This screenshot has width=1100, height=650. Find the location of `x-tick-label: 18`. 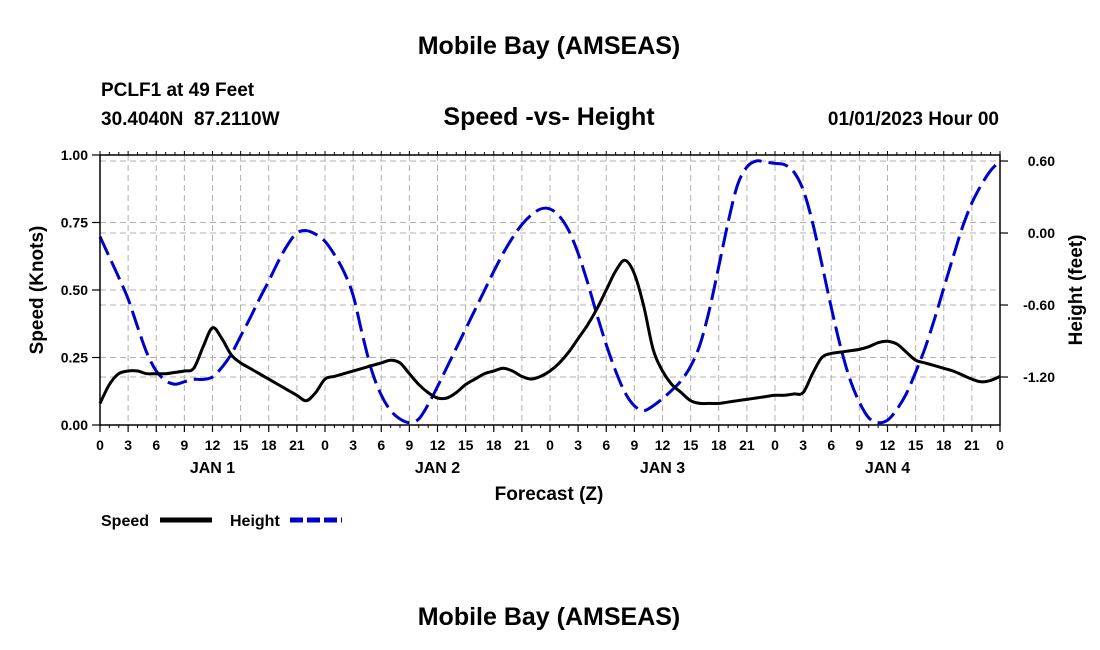

x-tick-label: 18 is located at coordinates (719, 445).